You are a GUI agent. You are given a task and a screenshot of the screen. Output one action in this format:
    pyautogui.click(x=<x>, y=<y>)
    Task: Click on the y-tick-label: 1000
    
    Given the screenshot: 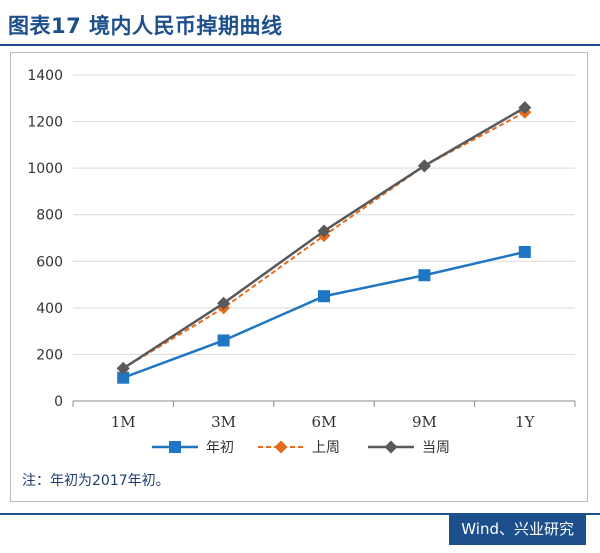 What is the action you would take?
    pyautogui.click(x=45, y=169)
    